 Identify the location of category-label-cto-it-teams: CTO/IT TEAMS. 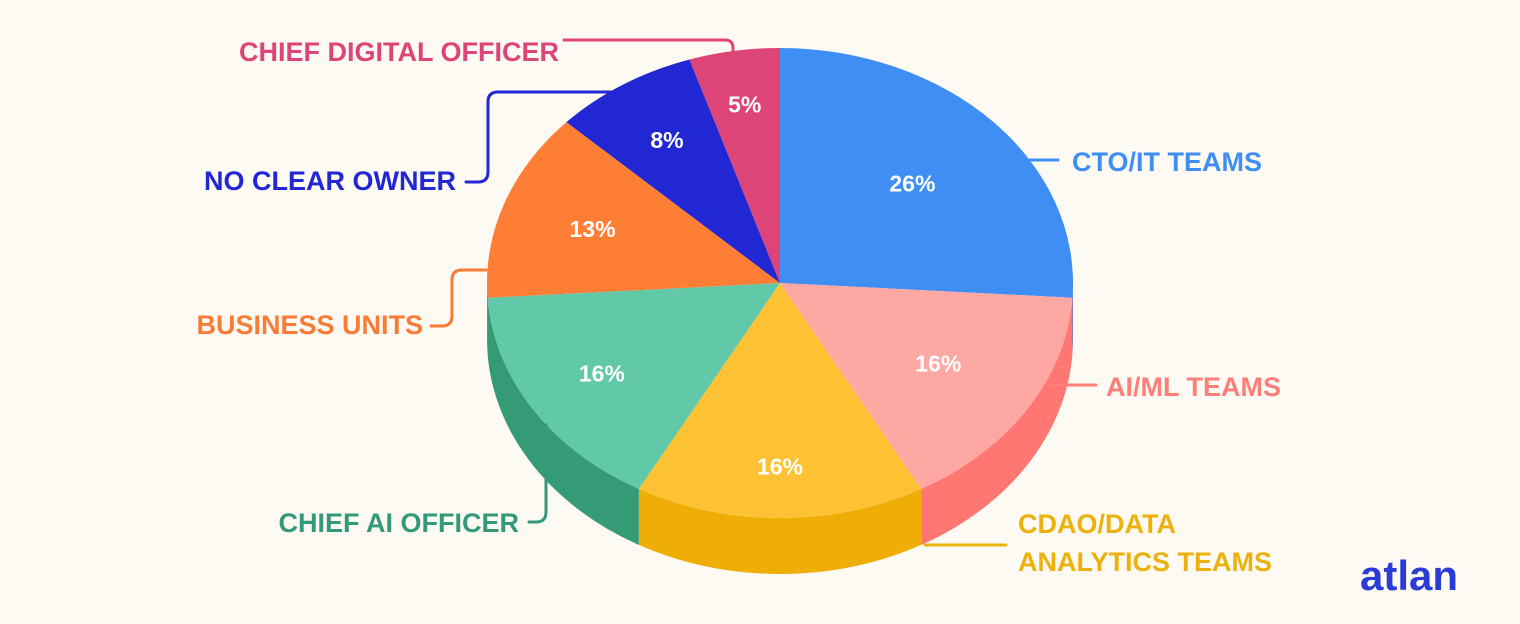
(1167, 162).